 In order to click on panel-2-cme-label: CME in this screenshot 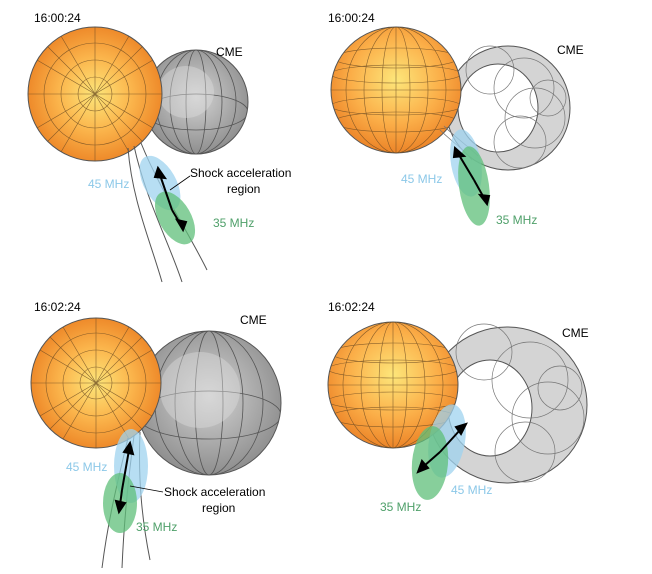, I will do `click(570, 50)`.